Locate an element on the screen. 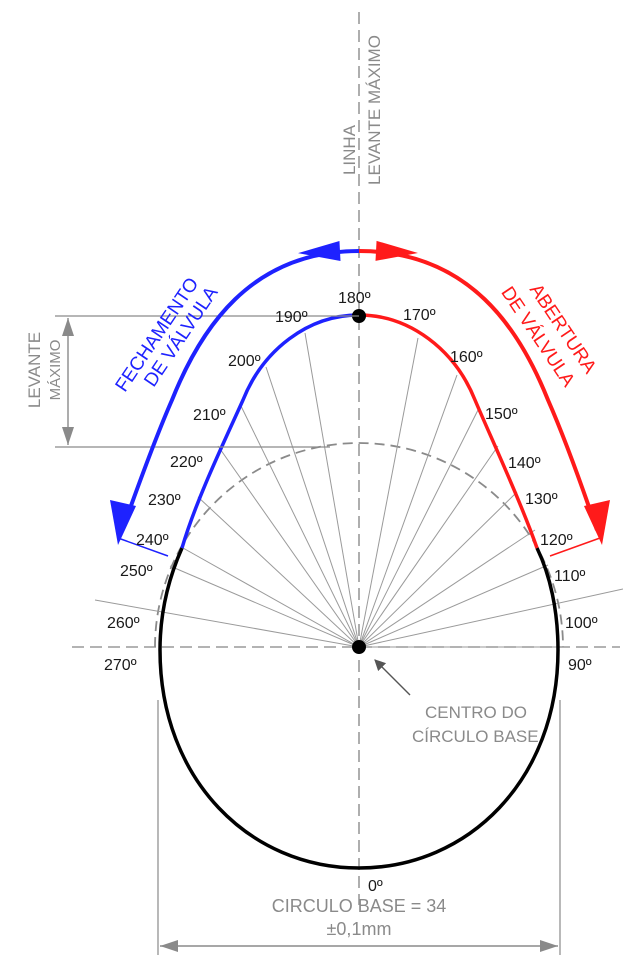 This screenshot has width=623, height=960. base-circle-label: CIRCULO BASE = 34 is located at coordinates (359, 906).